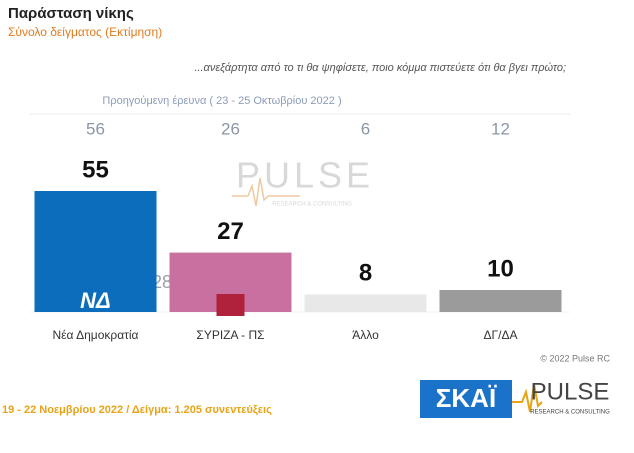 This screenshot has width=634, height=453. What do you see at coordinates (570, 413) in the screenshot?
I see `pollster-tagline: RESEARCH & CONSULTING` at bounding box center [570, 413].